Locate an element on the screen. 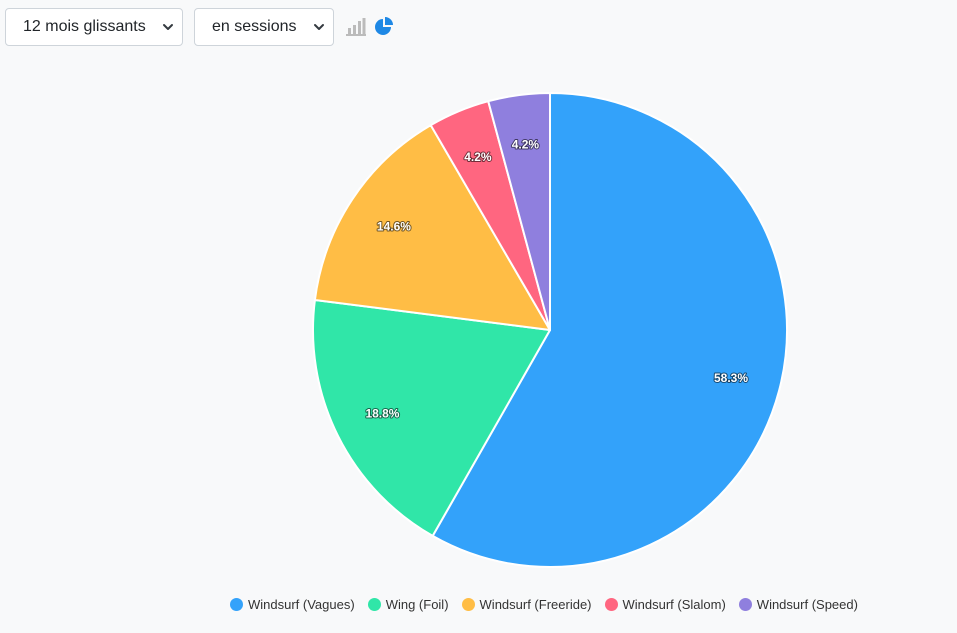 This screenshot has width=957, height=633. legend-item: Windsurf (Speed) is located at coordinates (798, 604).